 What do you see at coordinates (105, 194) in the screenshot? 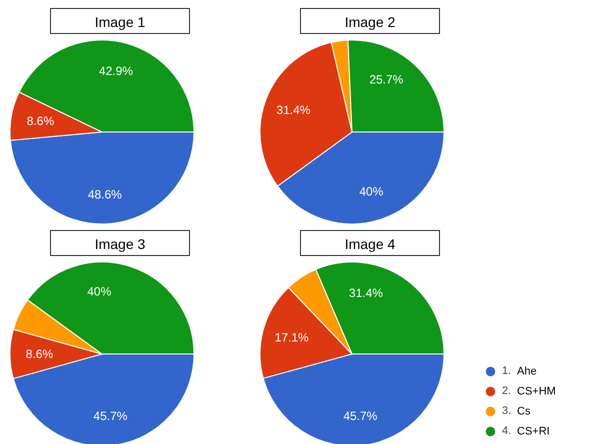
I see `data-label: 48.6%` at bounding box center [105, 194].